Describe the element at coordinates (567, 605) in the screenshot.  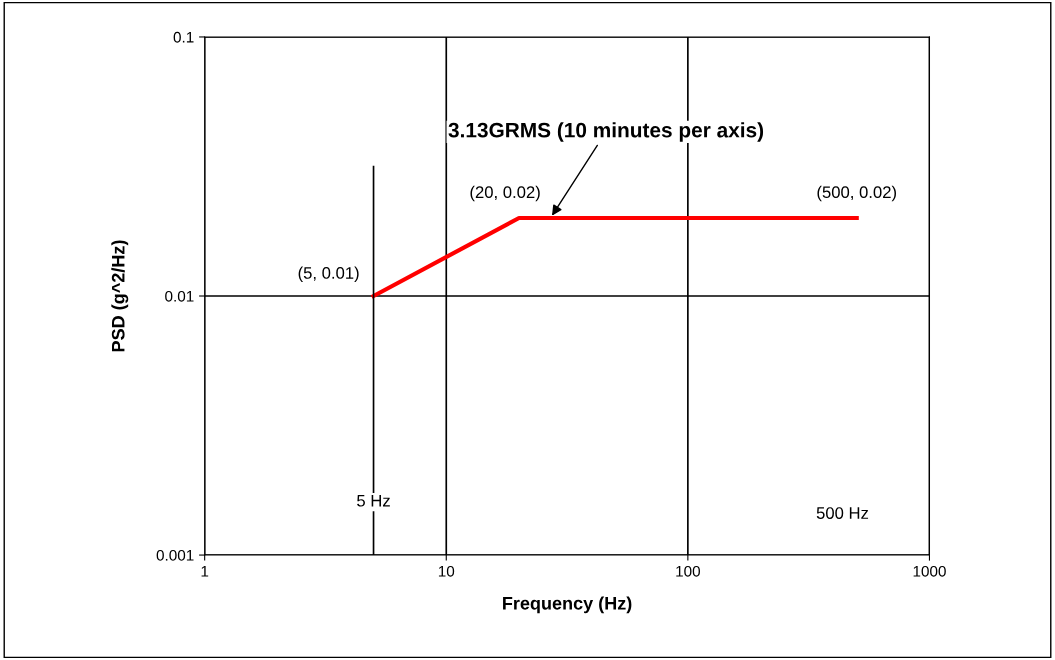
I see `x-axis-title: Frequency (Hz)` at that location.